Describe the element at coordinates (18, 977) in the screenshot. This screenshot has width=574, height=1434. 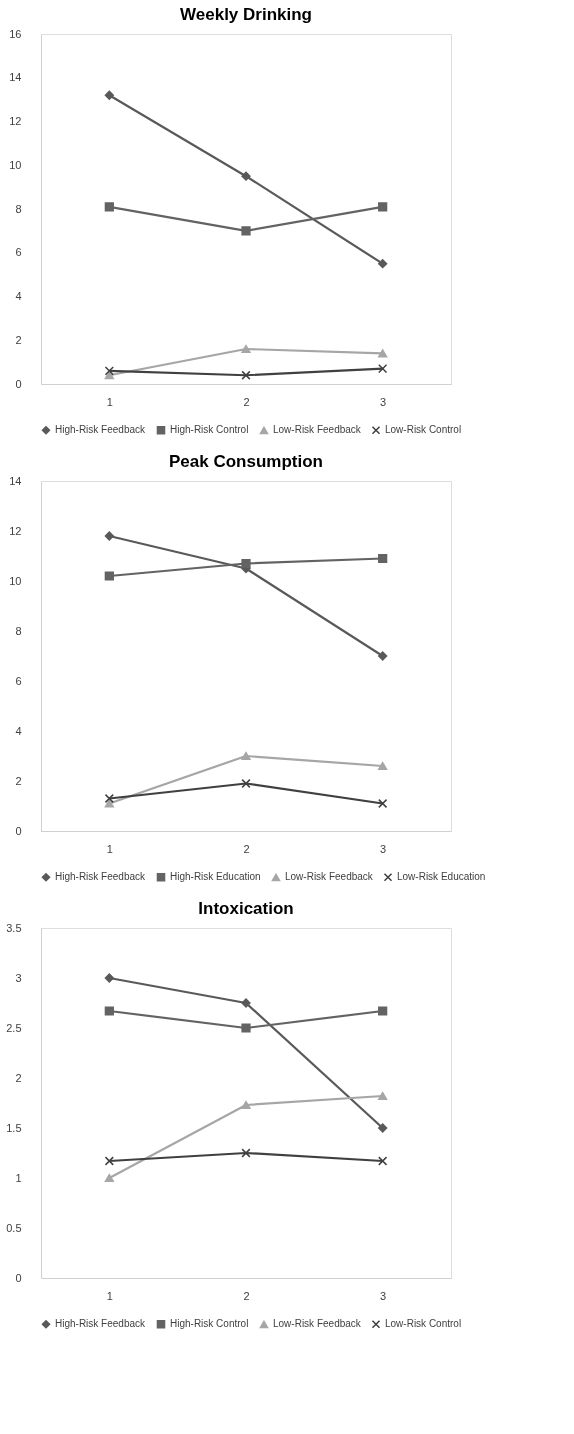
I see `y-tick-label: 3` at that location.